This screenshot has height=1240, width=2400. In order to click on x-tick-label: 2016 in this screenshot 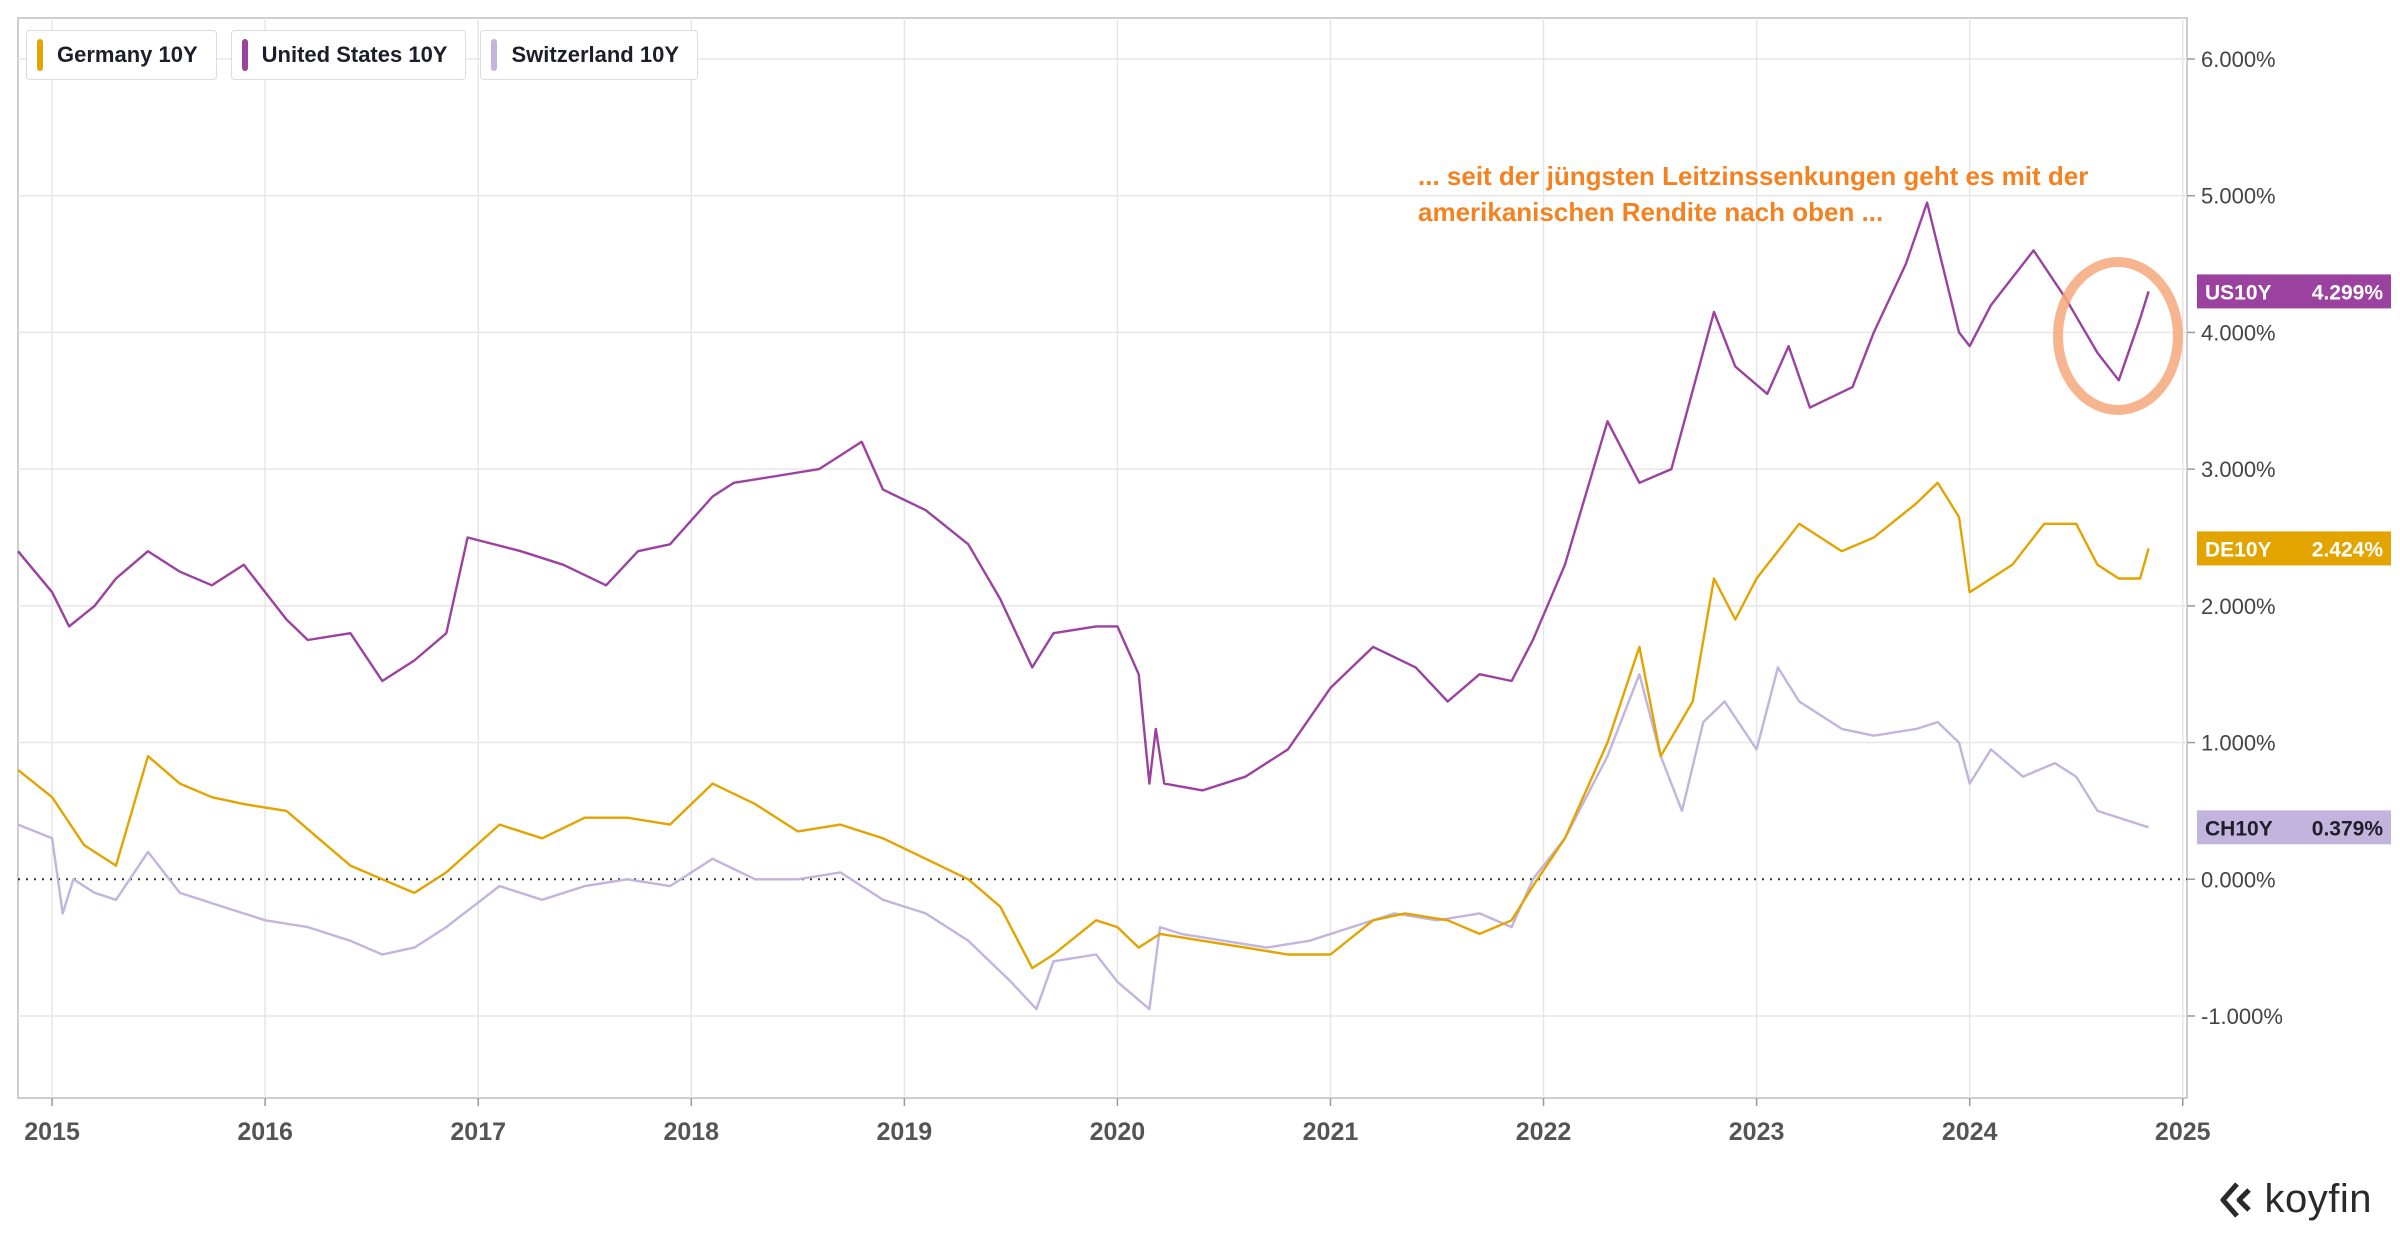, I will do `click(265, 1132)`.